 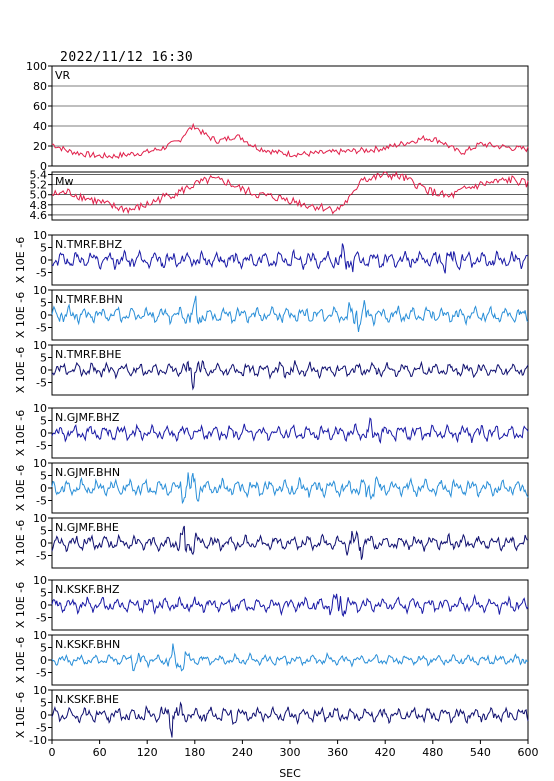 What do you see at coordinates (100, 752) in the screenshot?
I see `xtick-label: 60` at bounding box center [100, 752].